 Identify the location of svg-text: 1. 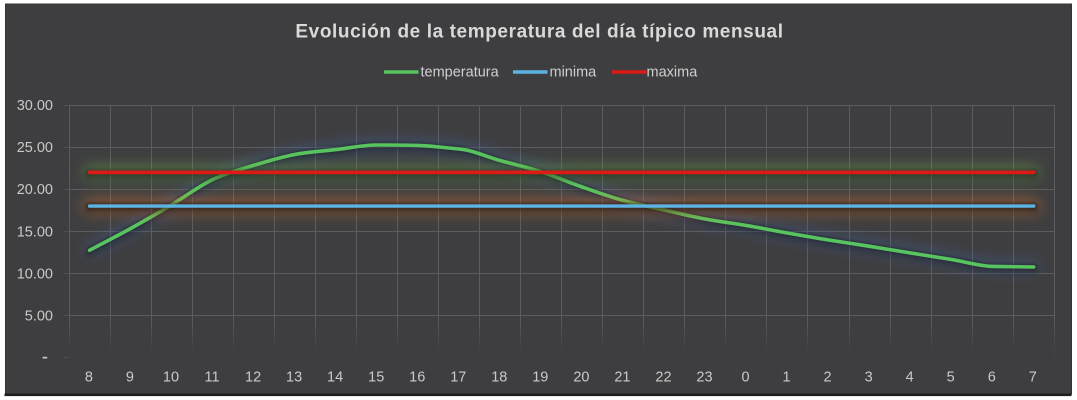
(787, 378).